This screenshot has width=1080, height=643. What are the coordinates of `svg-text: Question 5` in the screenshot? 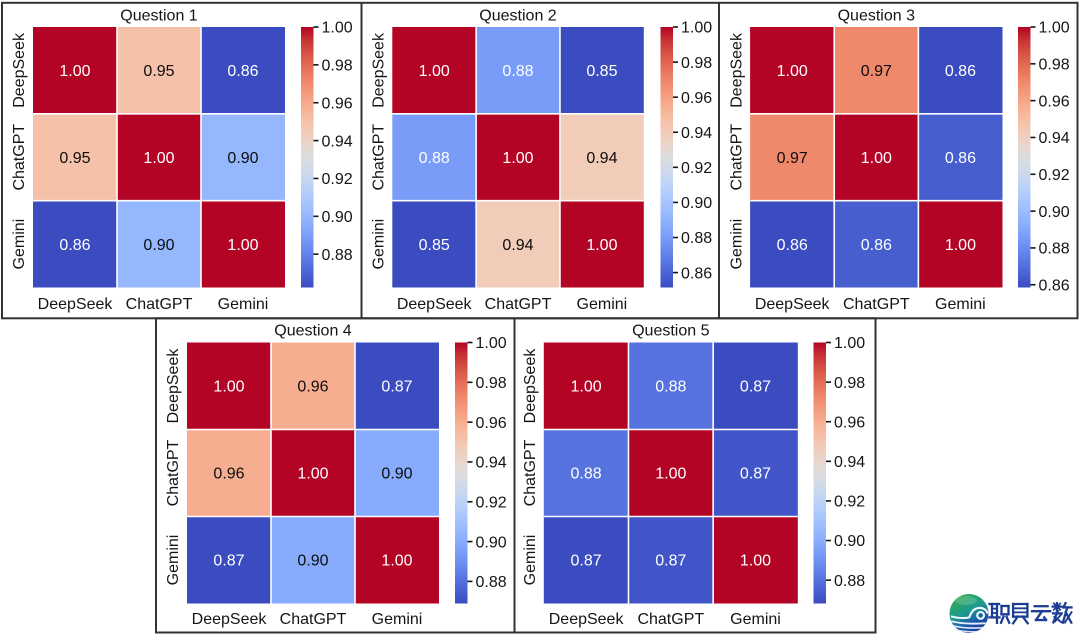 It's located at (670, 331).